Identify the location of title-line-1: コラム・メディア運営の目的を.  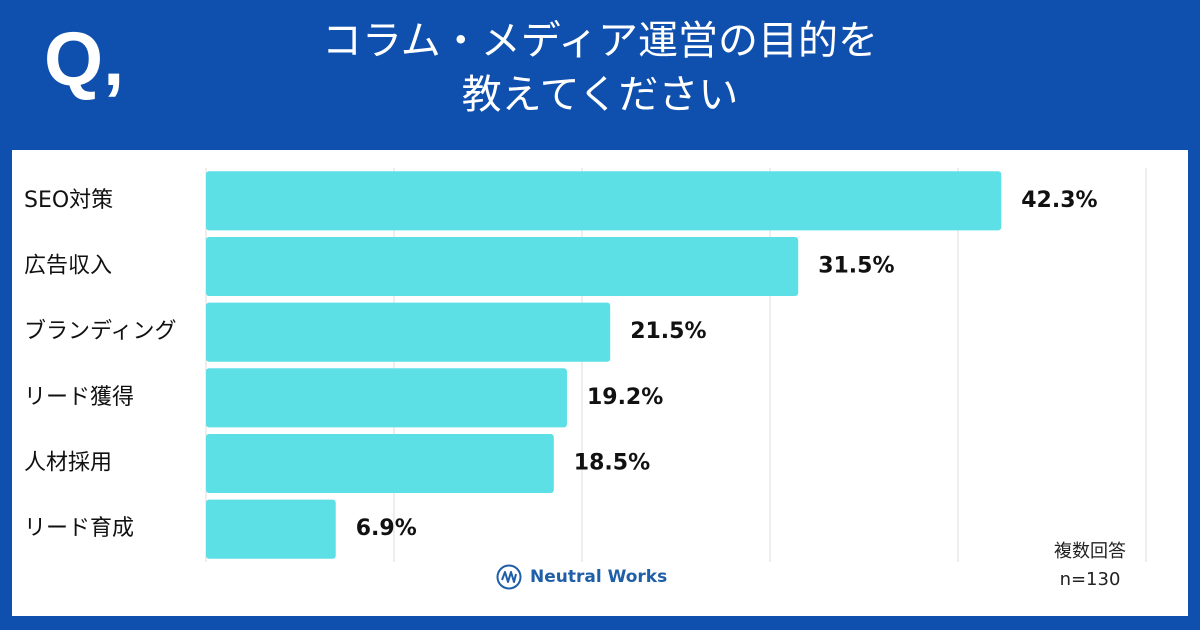
(600, 41).